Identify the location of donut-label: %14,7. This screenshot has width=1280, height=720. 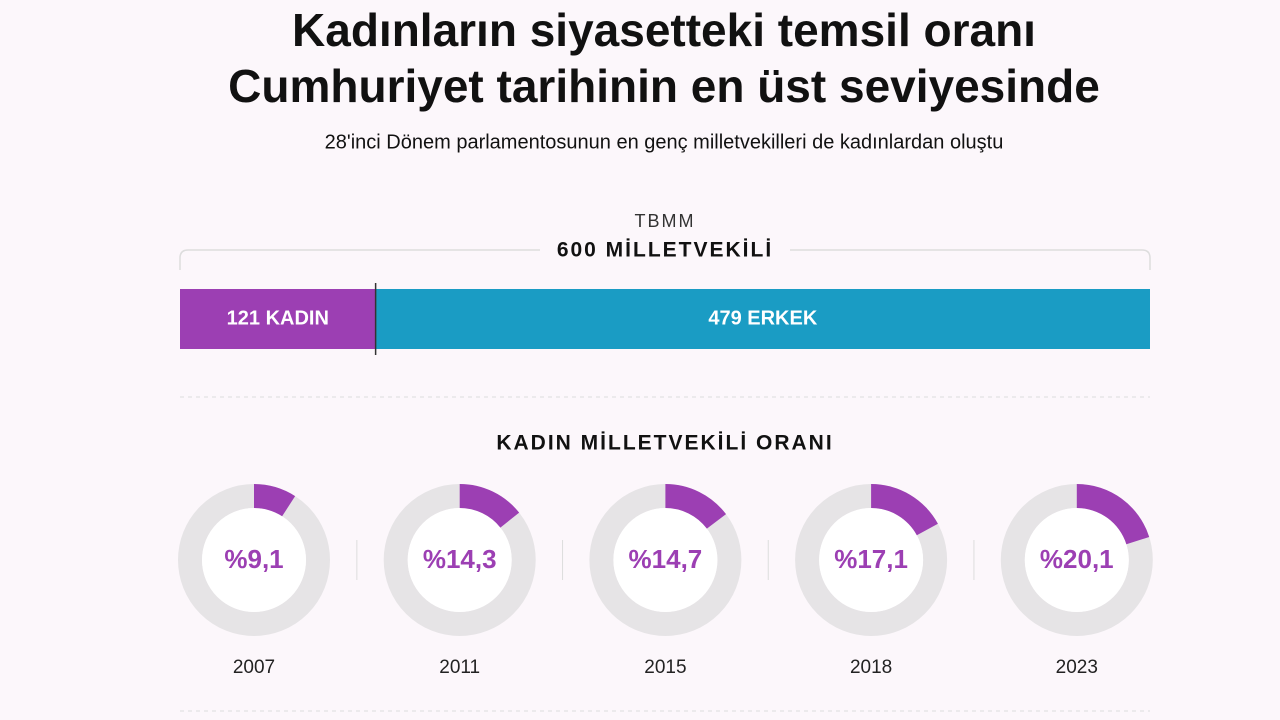
(666, 559).